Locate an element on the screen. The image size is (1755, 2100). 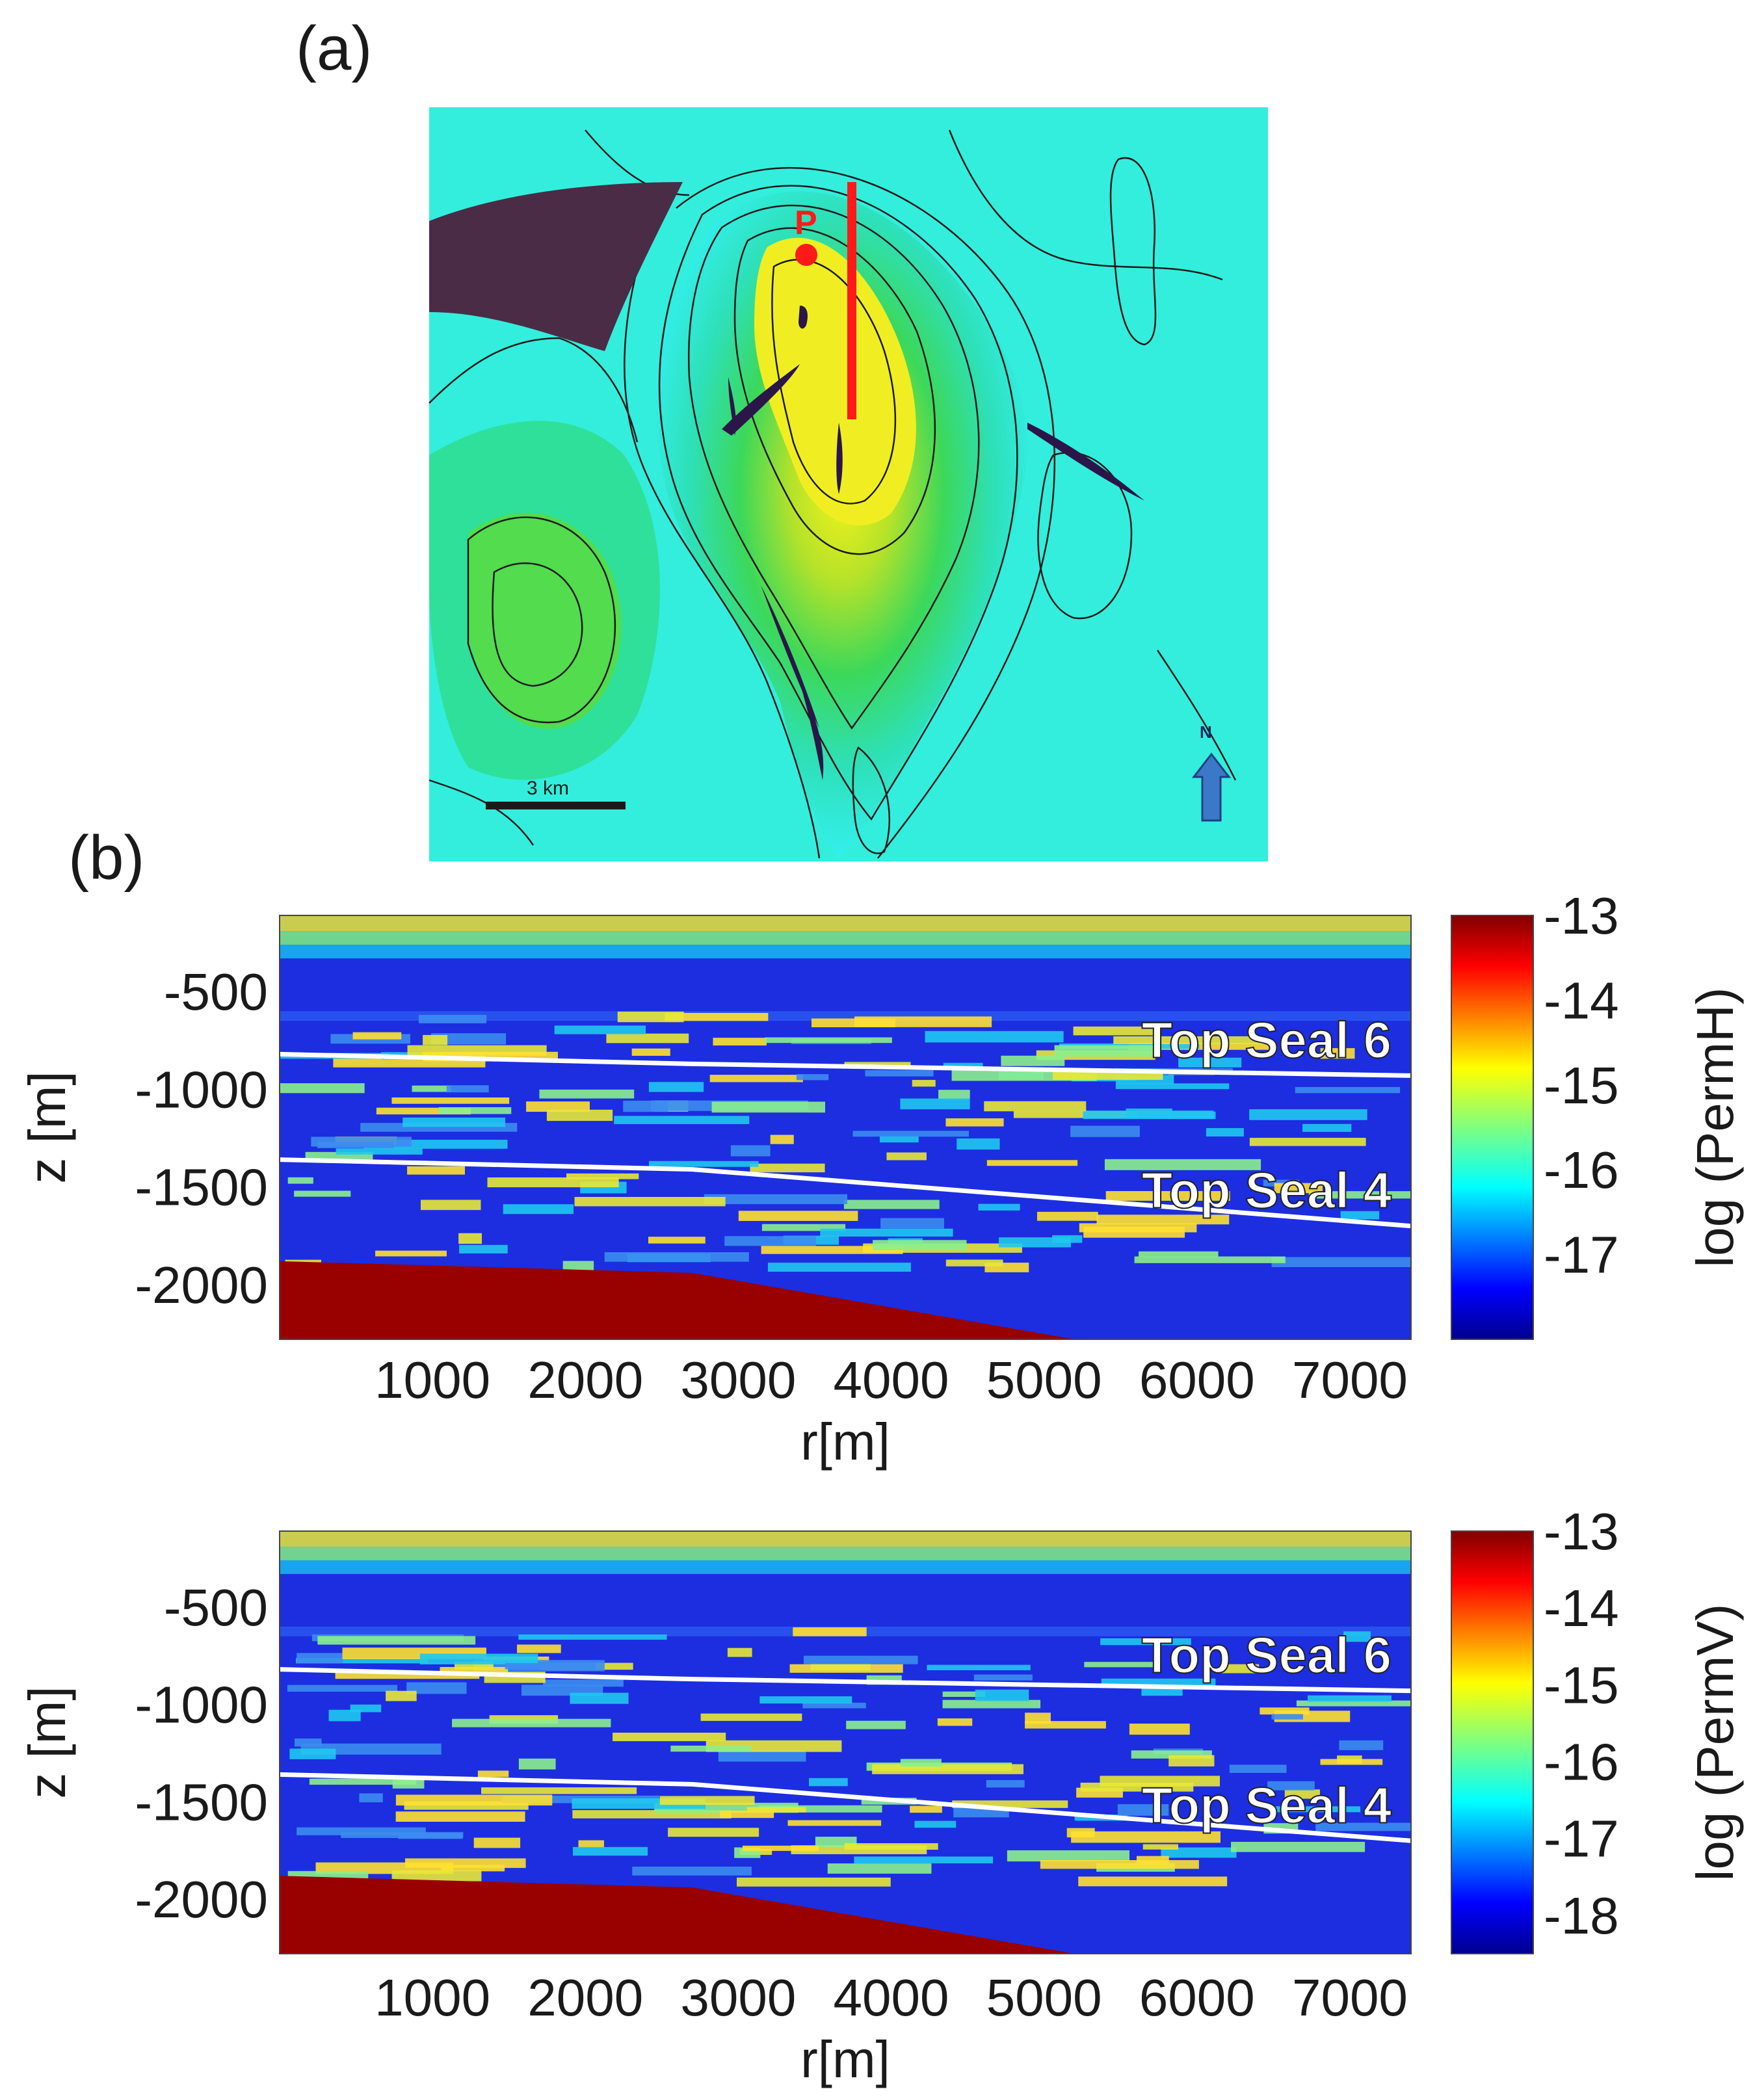
y-tick-label: -1000 is located at coordinates (201, 1705).